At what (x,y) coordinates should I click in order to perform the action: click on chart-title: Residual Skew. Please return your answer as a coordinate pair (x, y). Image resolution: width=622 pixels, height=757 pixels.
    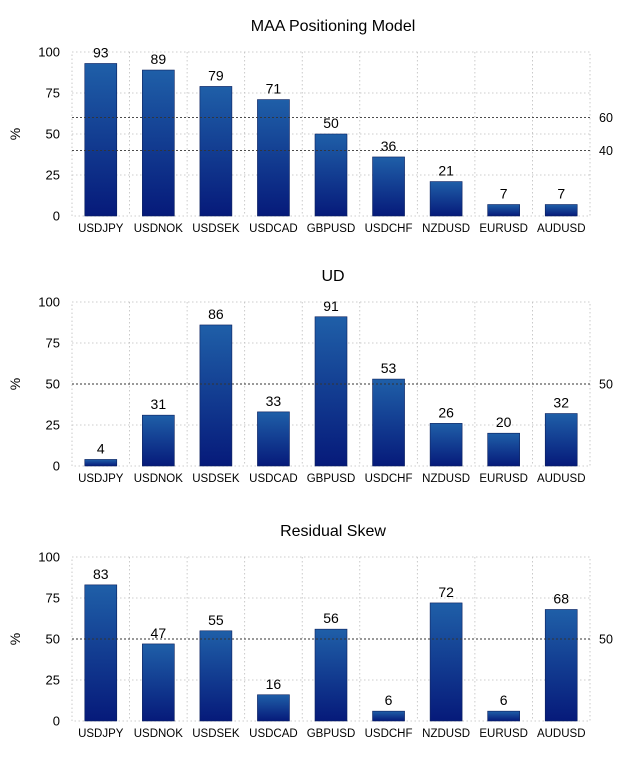
    Looking at the image, I should click on (333, 531).